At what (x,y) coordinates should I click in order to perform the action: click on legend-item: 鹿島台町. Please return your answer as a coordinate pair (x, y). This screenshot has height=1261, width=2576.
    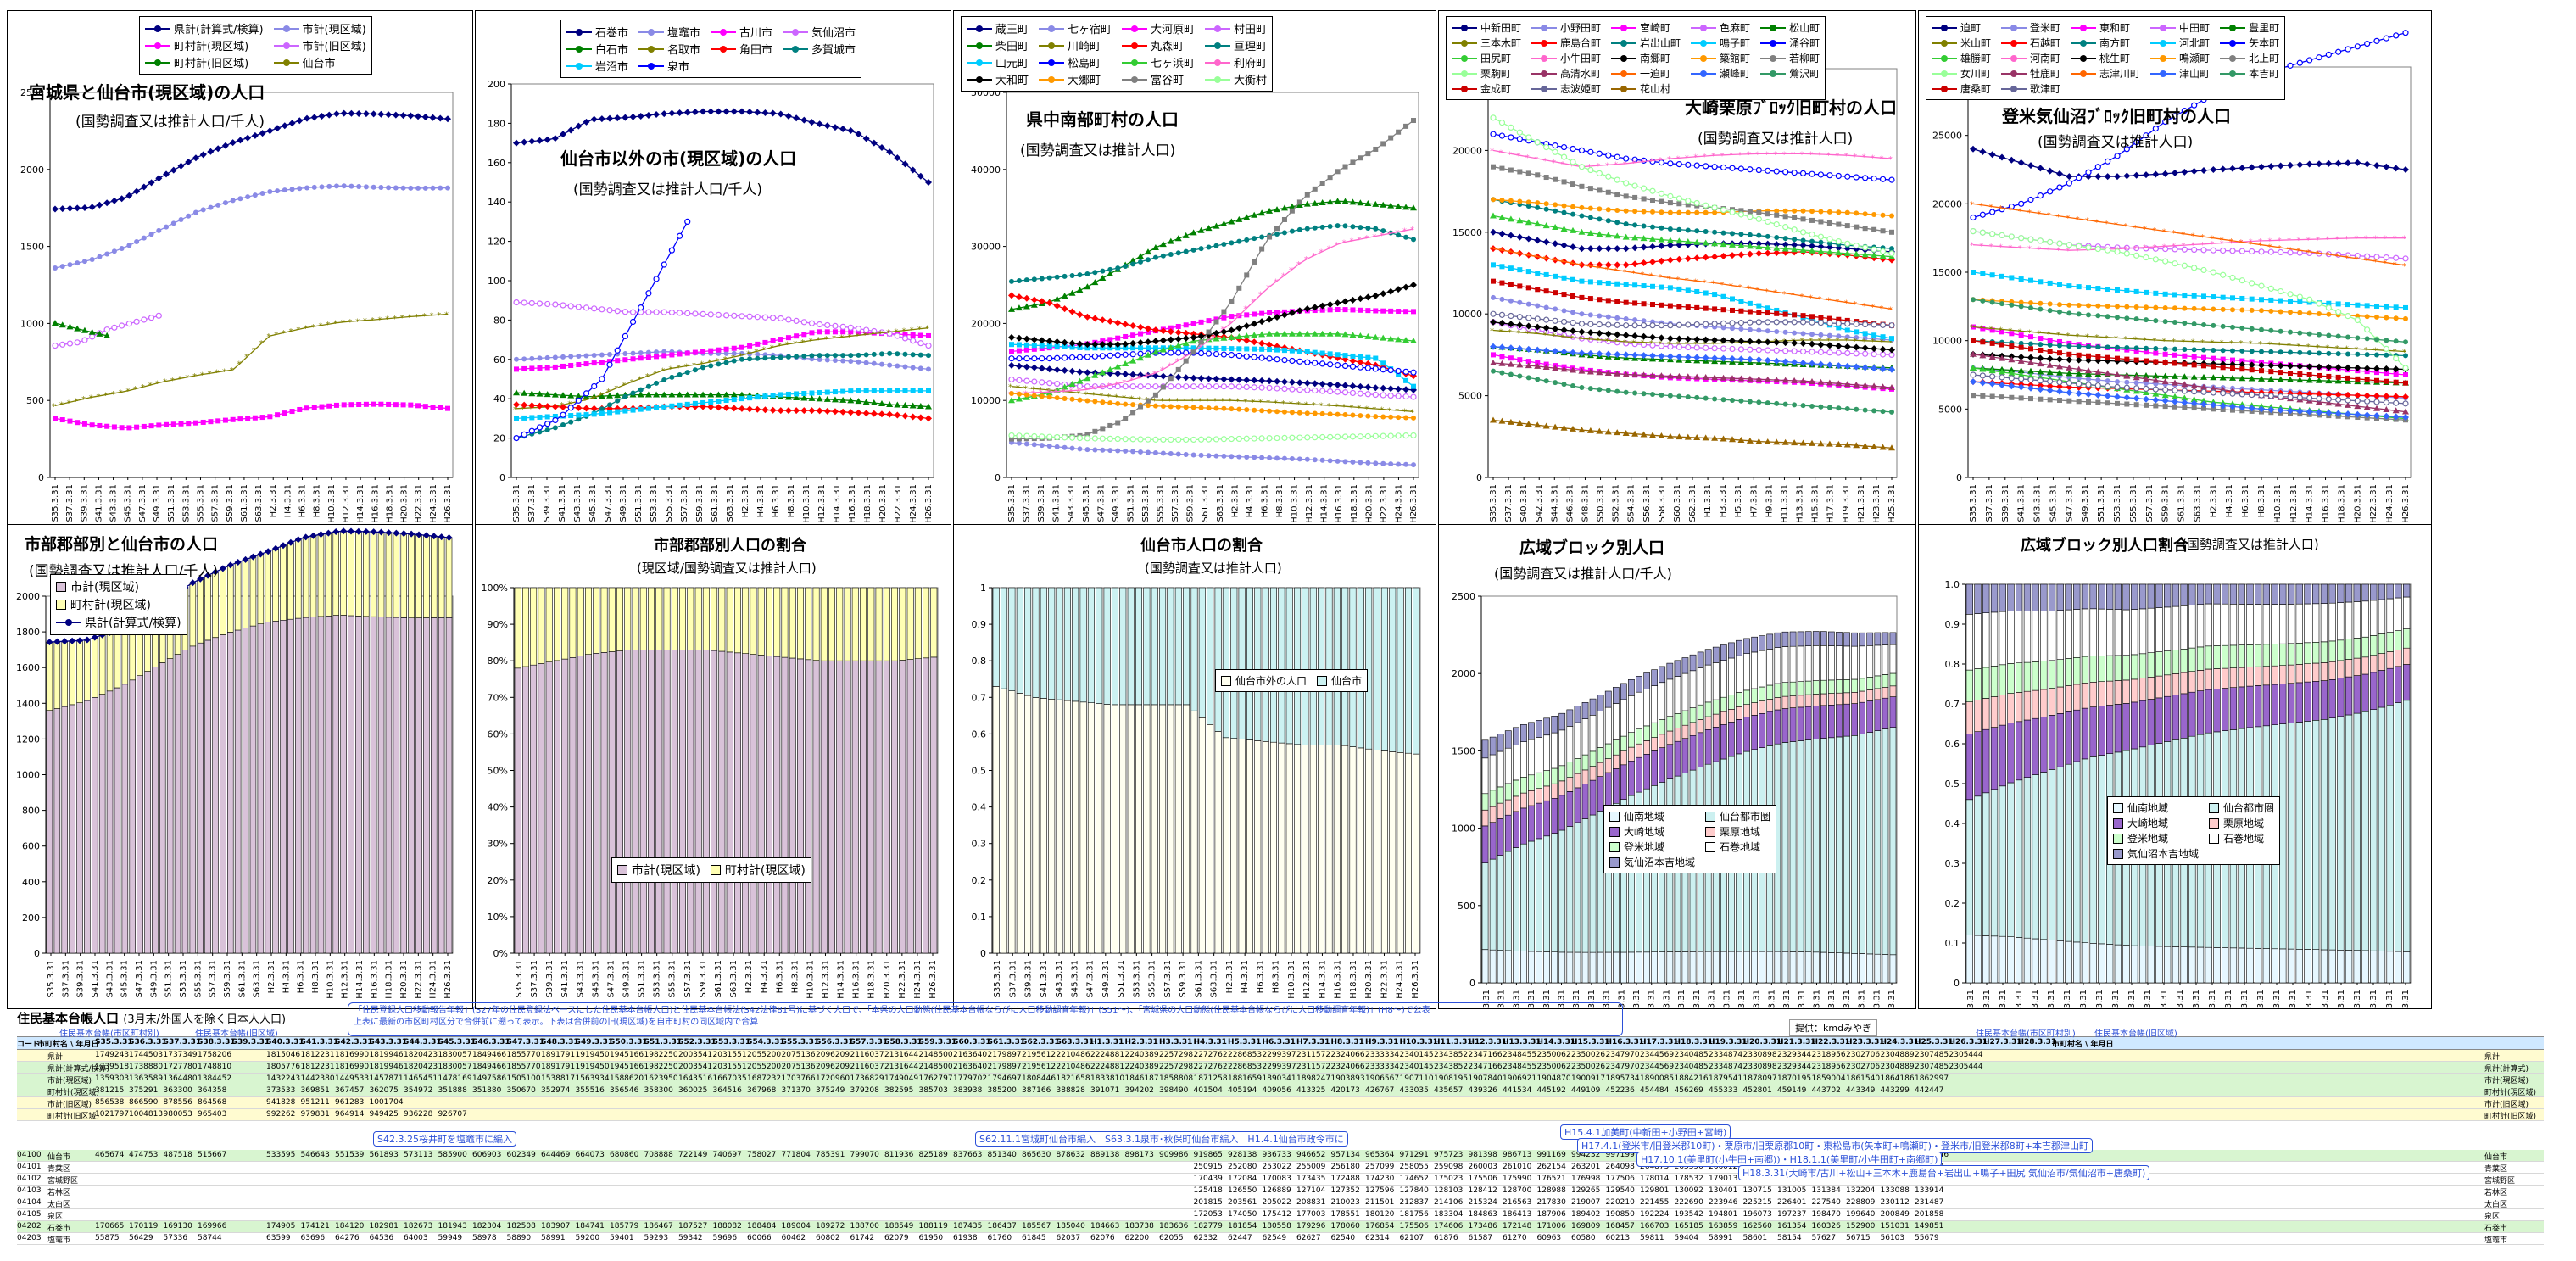
    Looking at the image, I should click on (1566, 43).